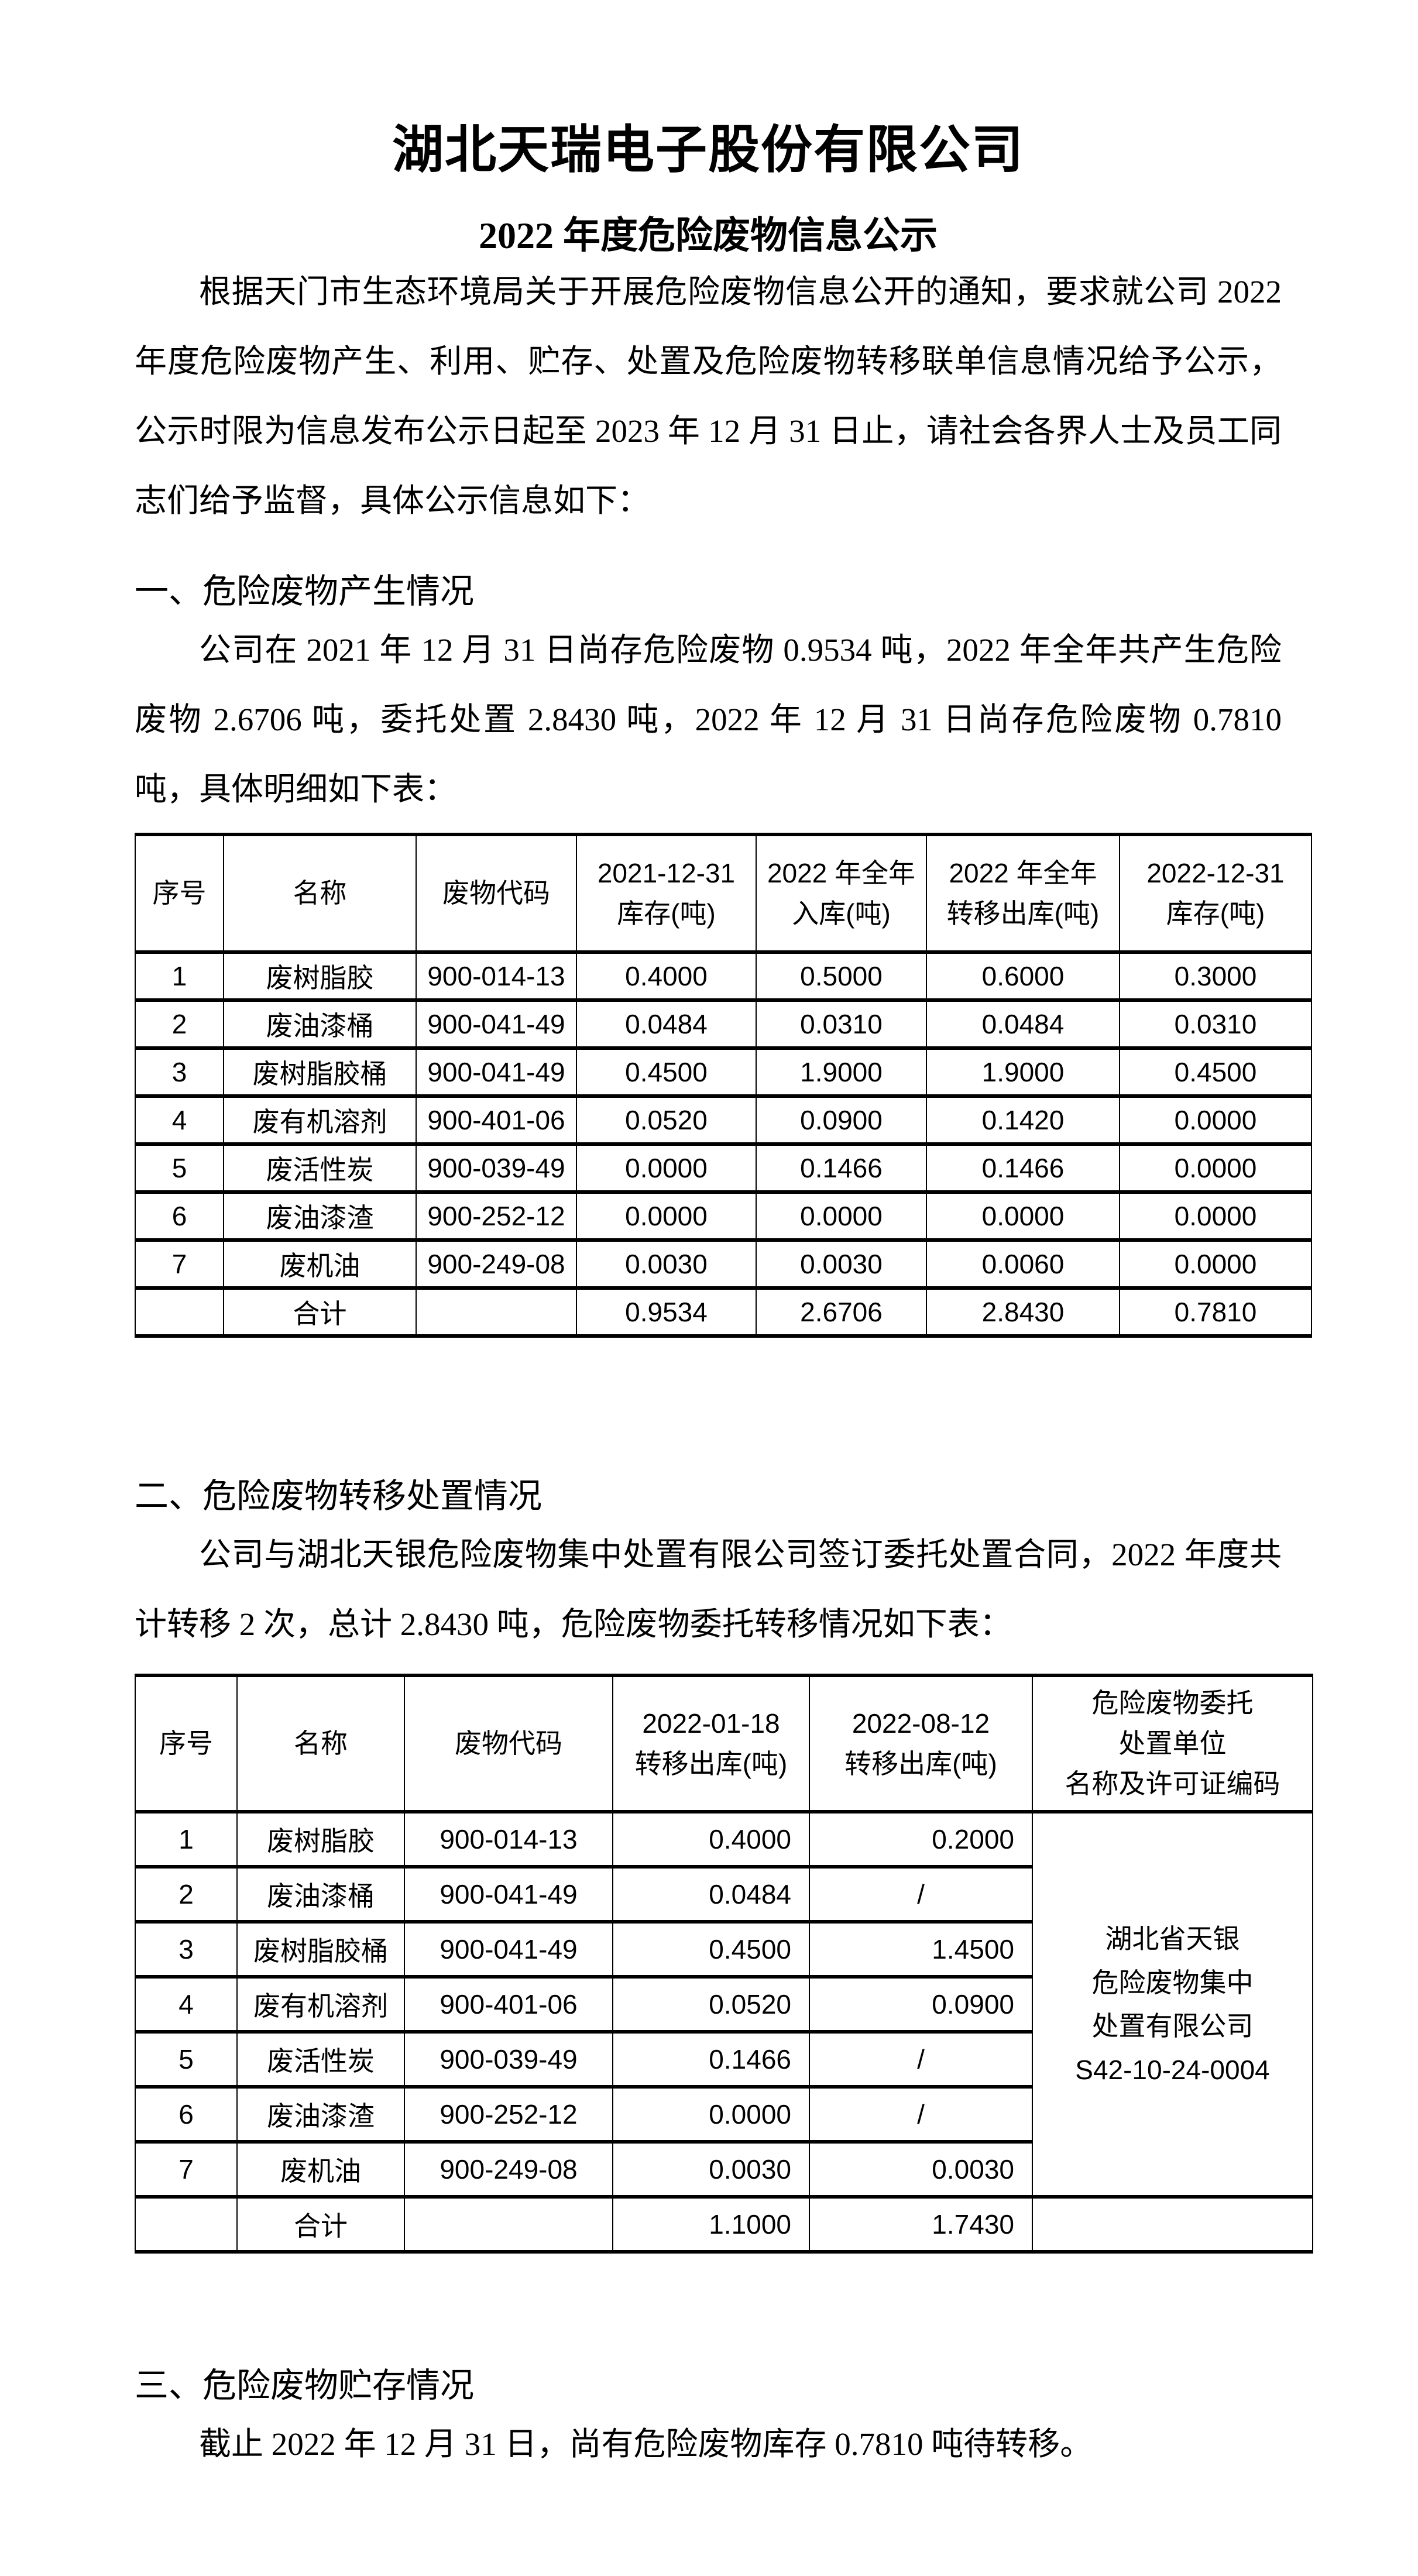 The width and height of the screenshot is (1418, 2576). Describe the element at coordinates (921, 2004) in the screenshot. I see `table-cell: 0.0900` at that location.